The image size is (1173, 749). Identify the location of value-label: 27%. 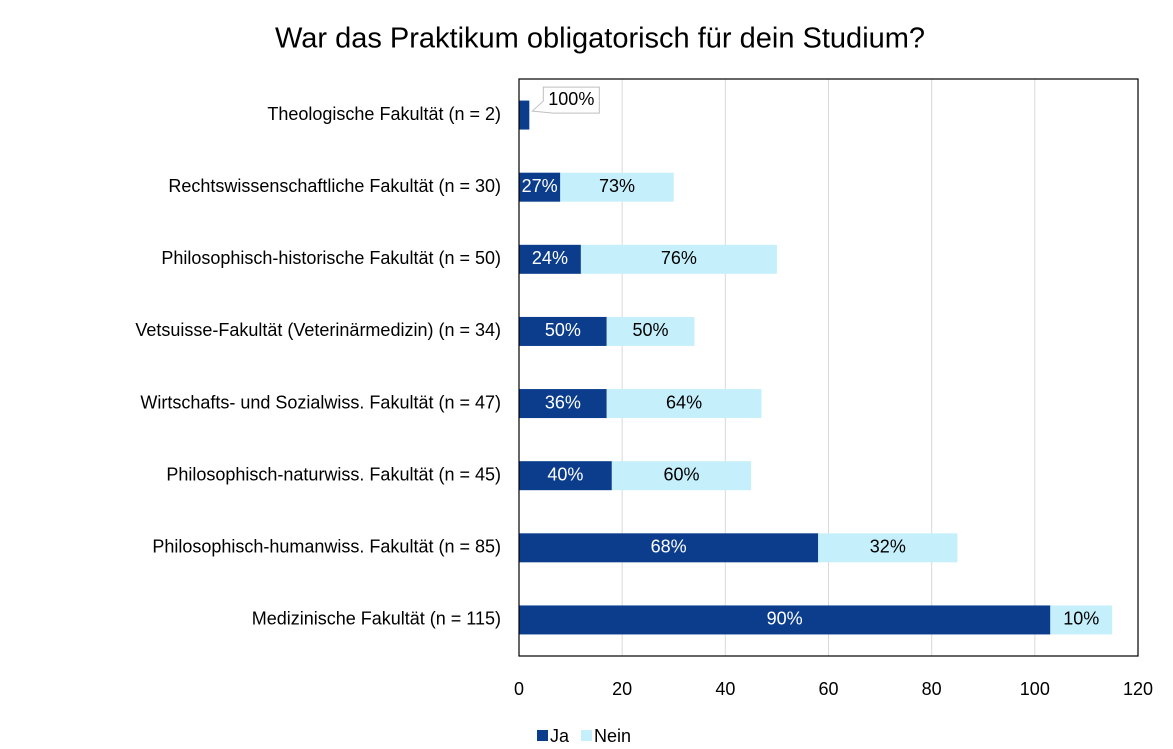
(540, 186).